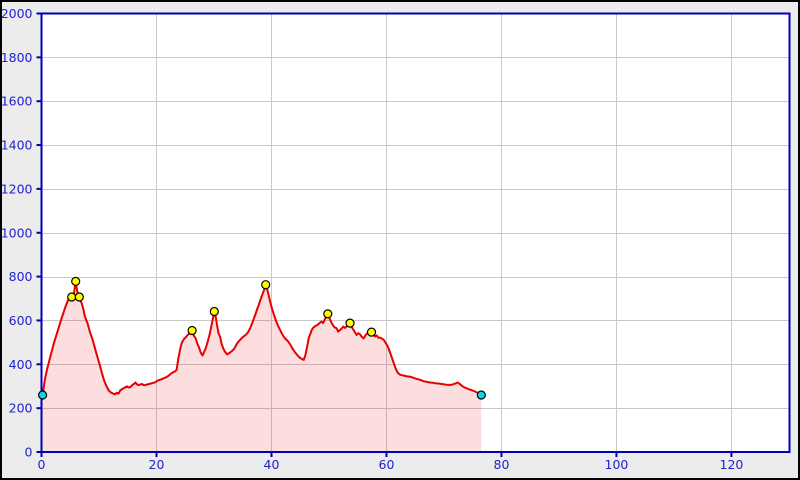 This screenshot has width=800, height=480. What do you see at coordinates (21, 276) in the screenshot?
I see `y-tick-label: 800` at bounding box center [21, 276].